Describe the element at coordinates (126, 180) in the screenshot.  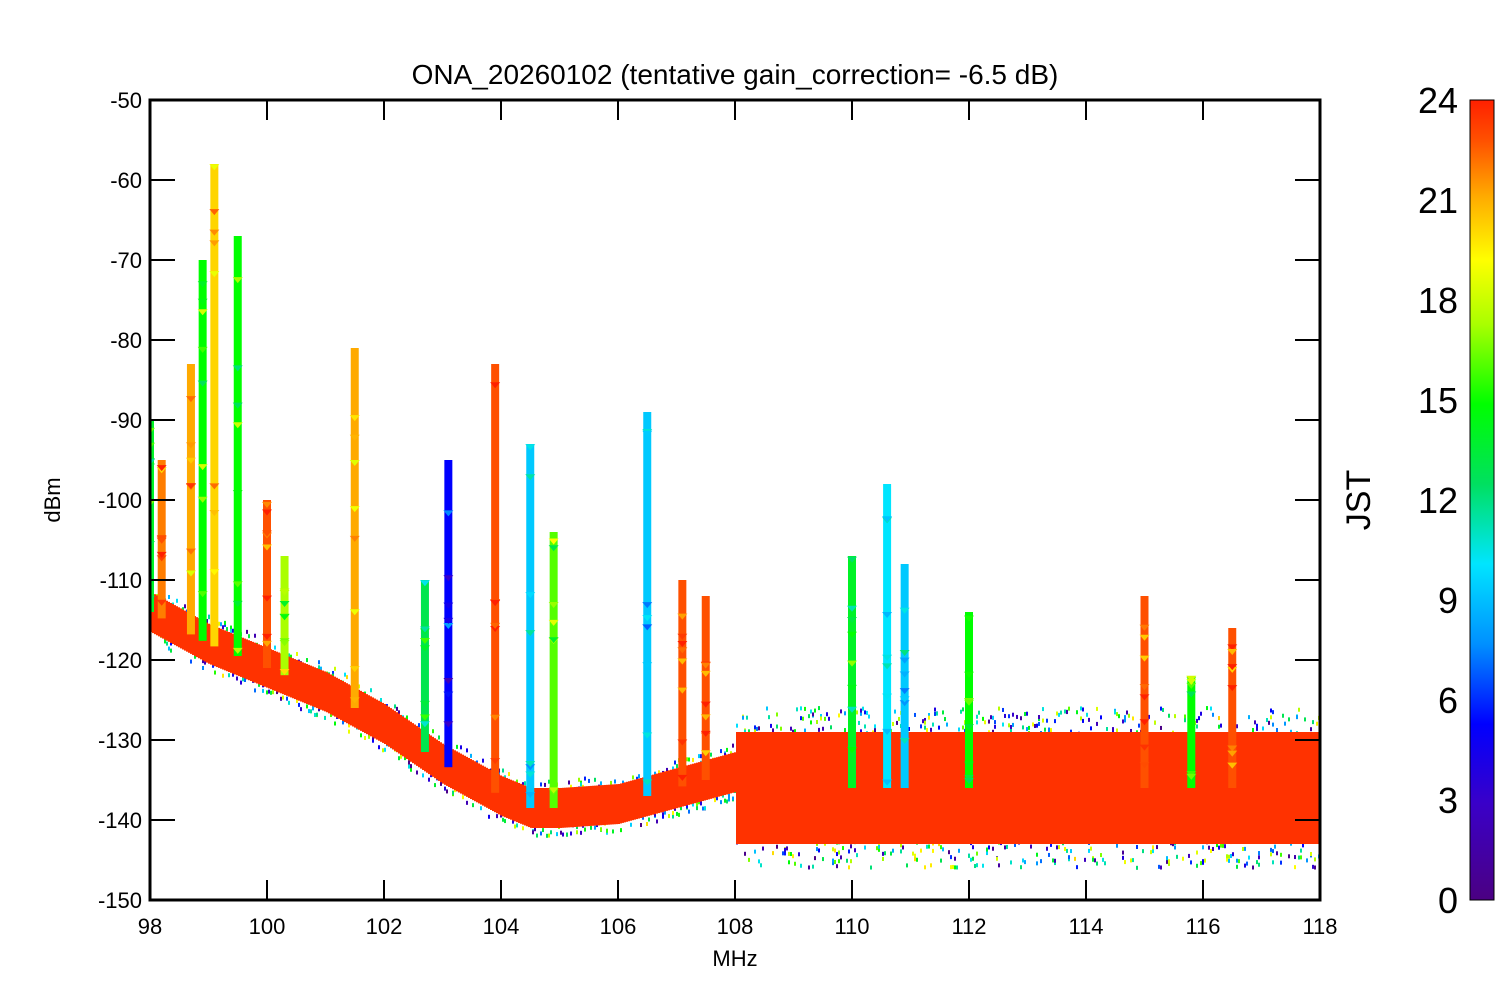
I see `y-tick-label: -60` at that location.